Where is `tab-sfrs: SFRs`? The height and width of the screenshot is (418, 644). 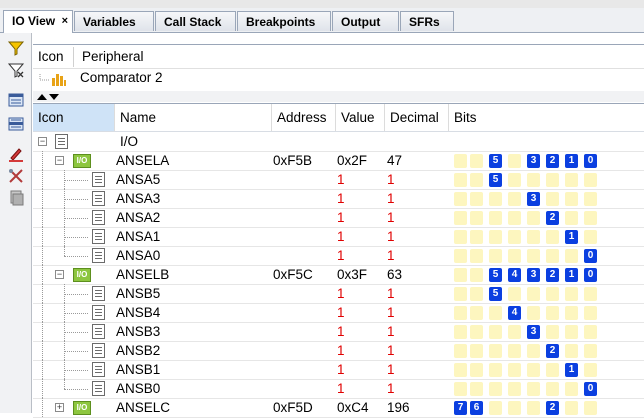 tab-sfrs: SFRs is located at coordinates (427, 21).